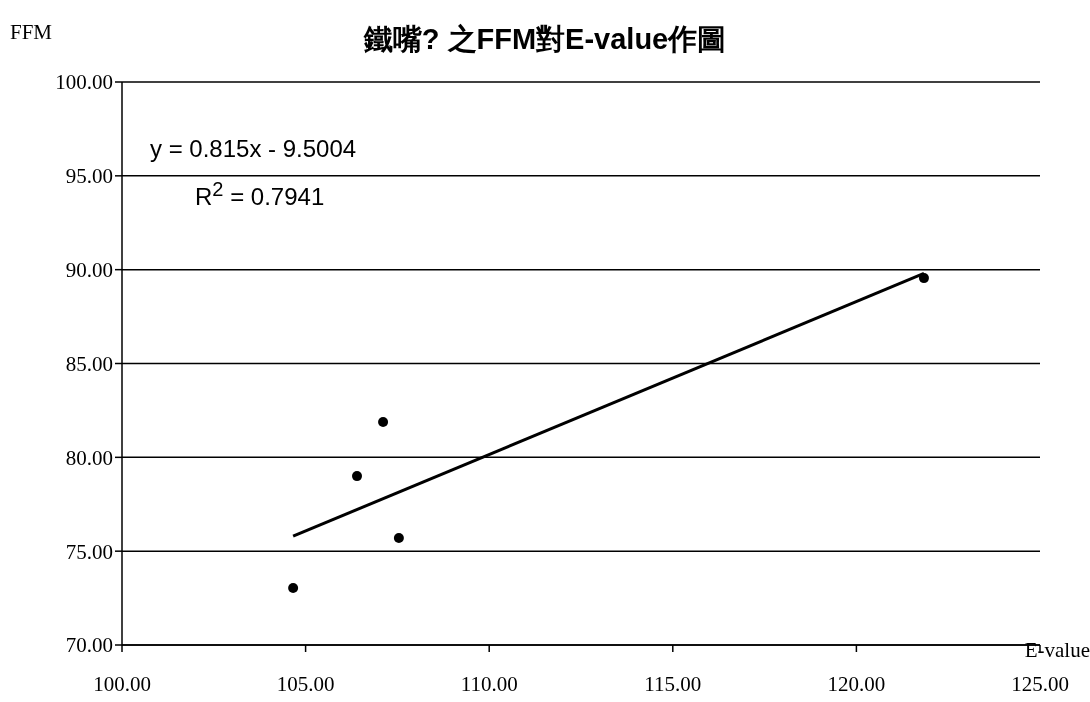 The height and width of the screenshot is (702, 1090). Describe the element at coordinates (89, 270) in the screenshot. I see `y-tick-label: 90.00` at that location.